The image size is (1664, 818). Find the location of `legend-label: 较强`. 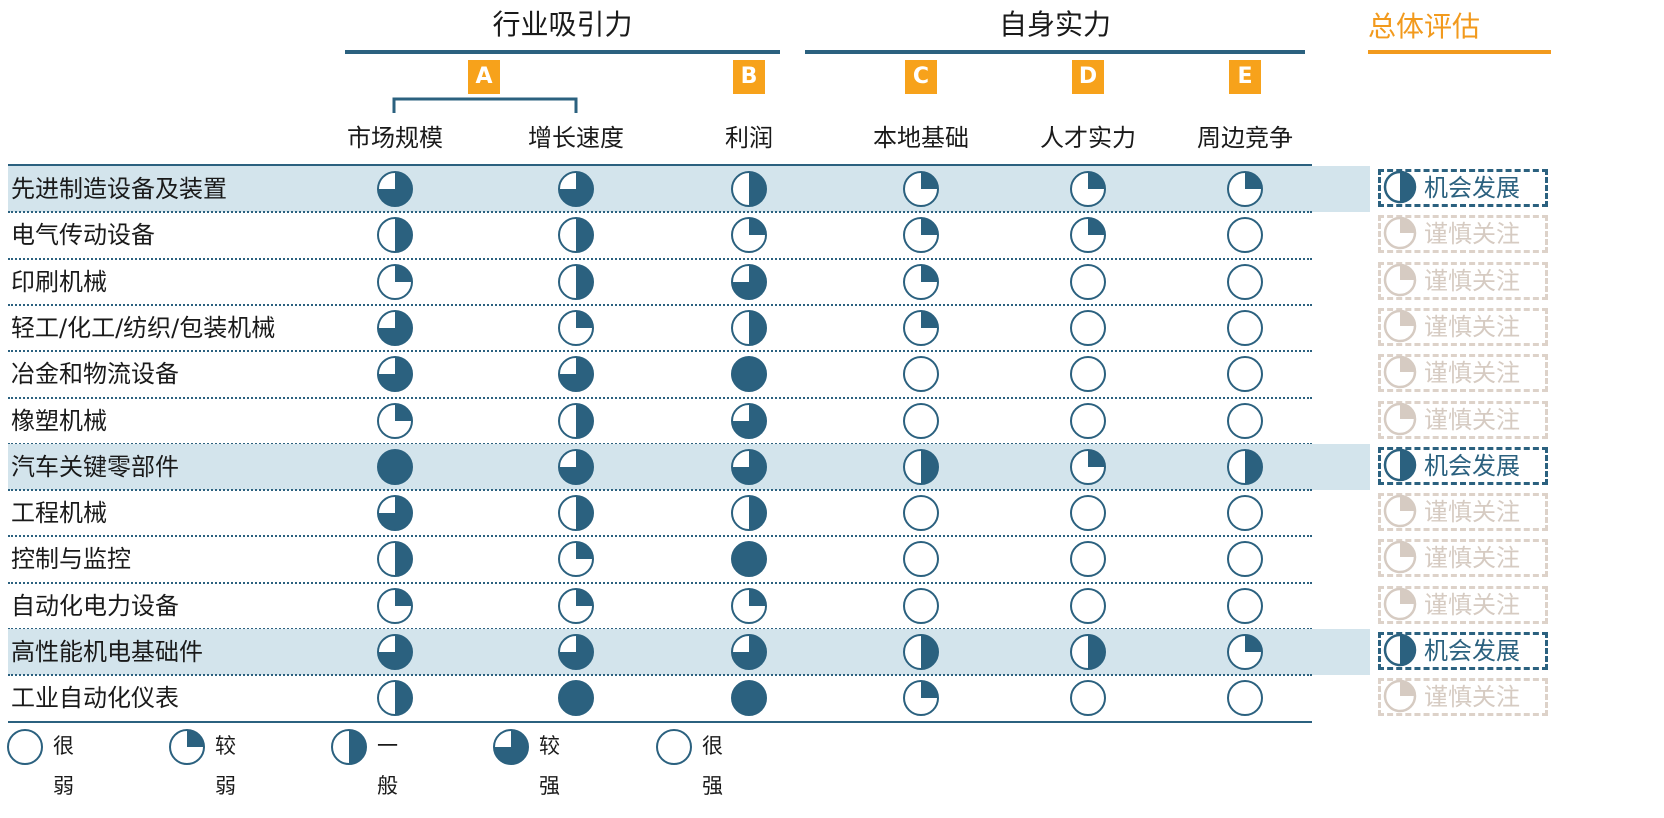

legend-label: 较强 is located at coordinates (549, 766).